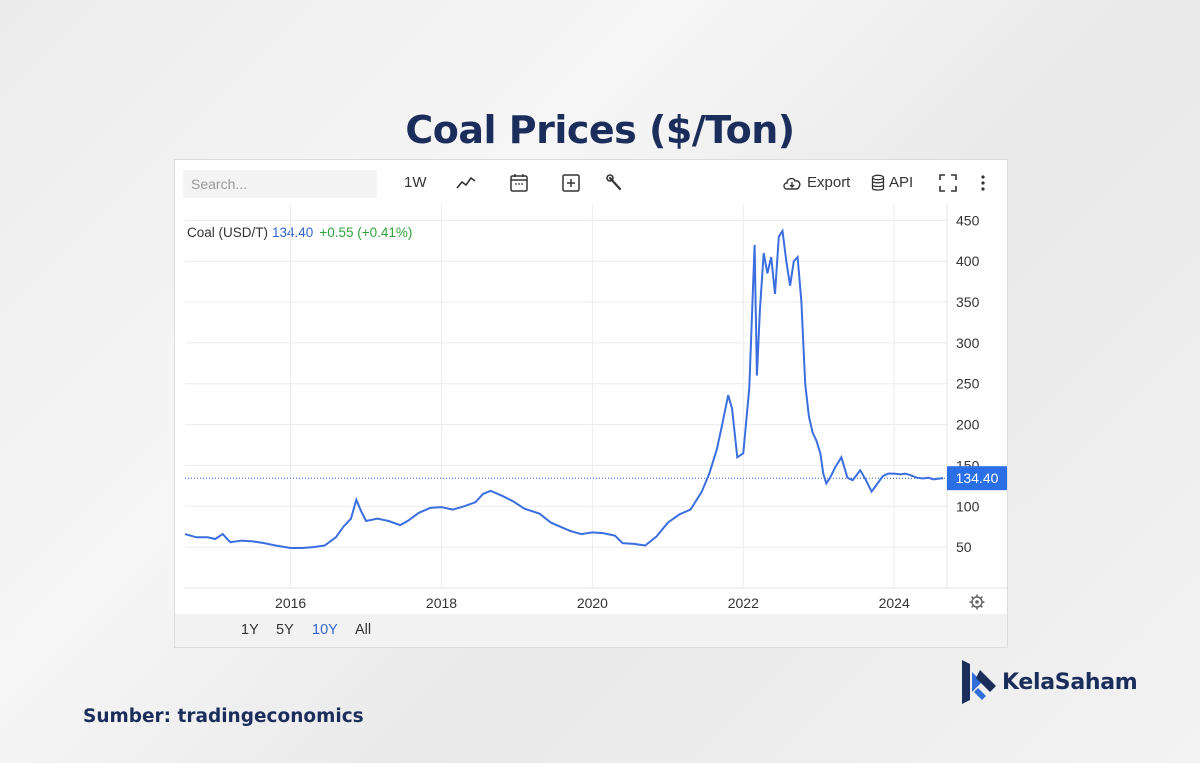 The width and height of the screenshot is (1200, 763). I want to click on range-button-all: All, so click(363, 630).